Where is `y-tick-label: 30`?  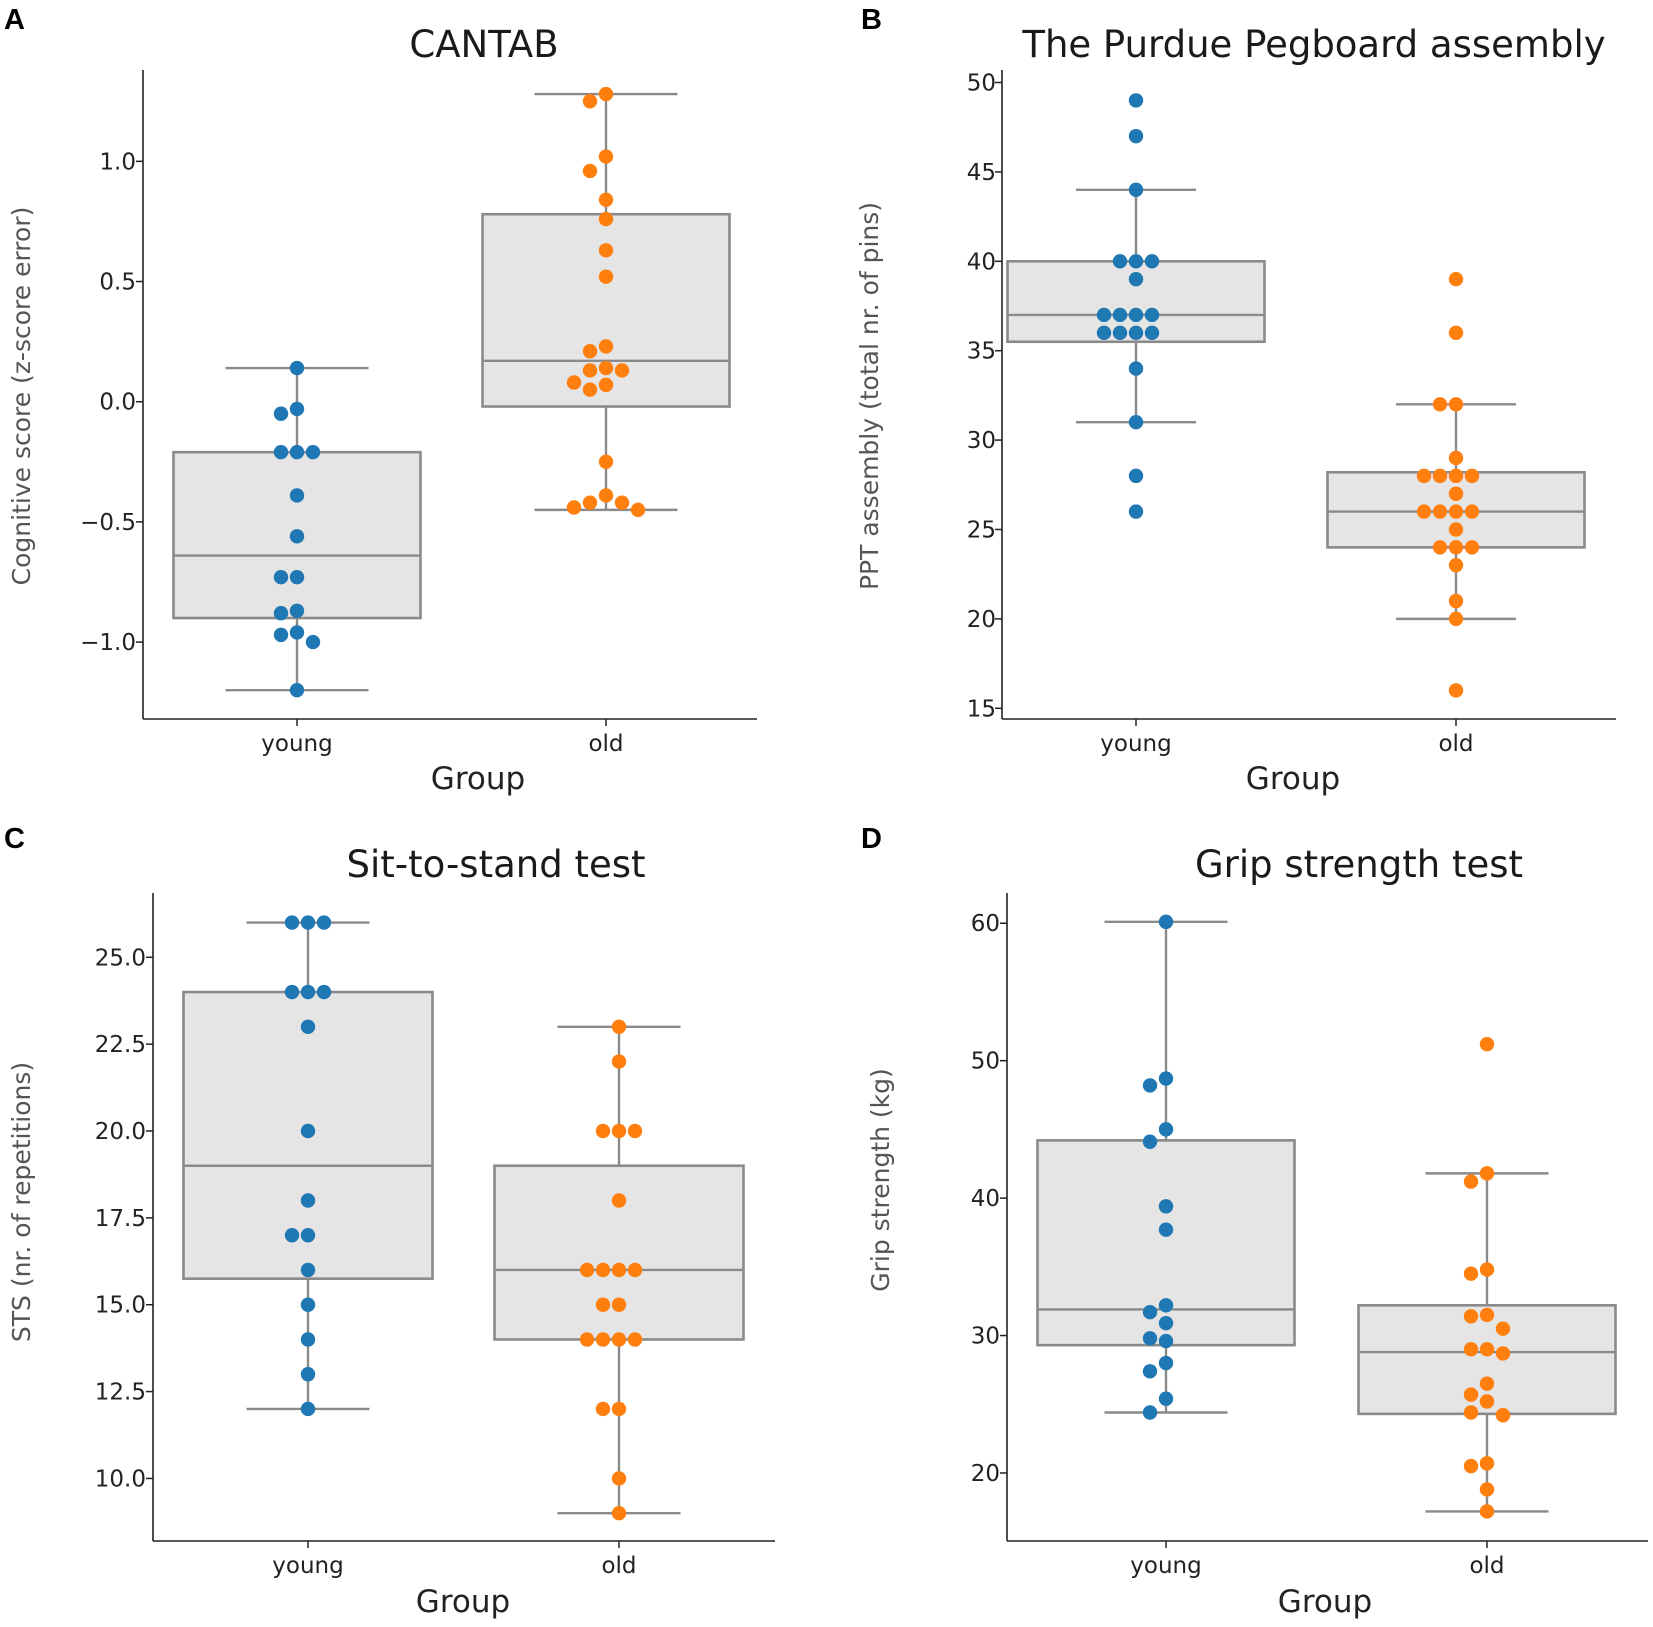
y-tick-label: 30 is located at coordinates (981, 441).